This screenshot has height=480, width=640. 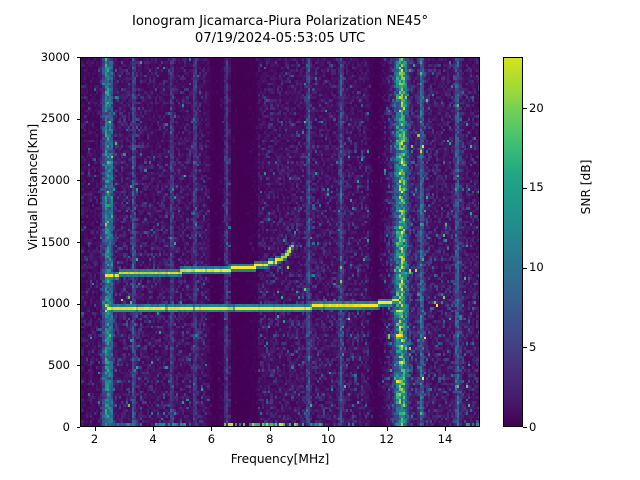 I want to click on colorbar, so click(x=513, y=242).